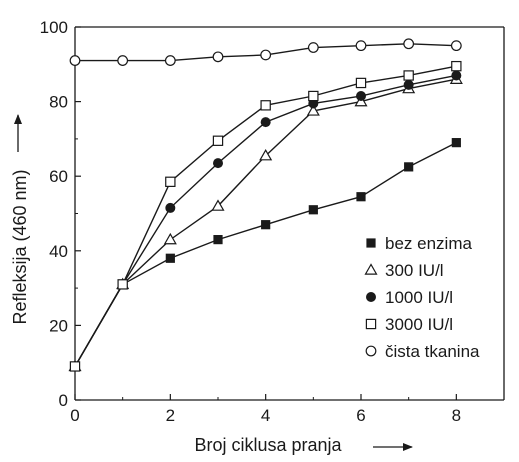  Describe the element at coordinates (58, 102) in the screenshot. I see `y-tick-label: 80` at that location.